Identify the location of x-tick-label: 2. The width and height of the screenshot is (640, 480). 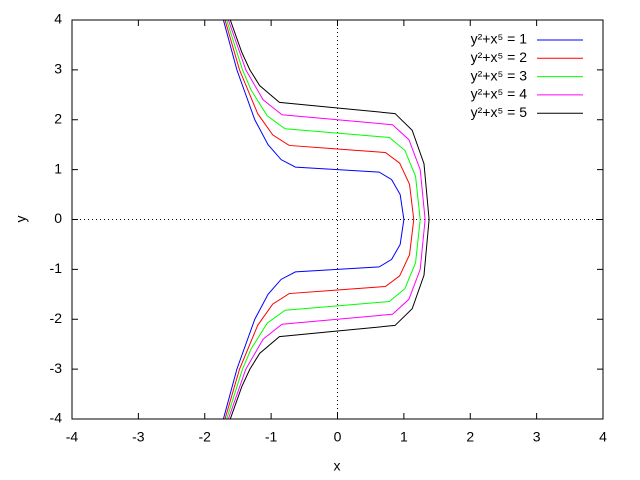
(470, 437).